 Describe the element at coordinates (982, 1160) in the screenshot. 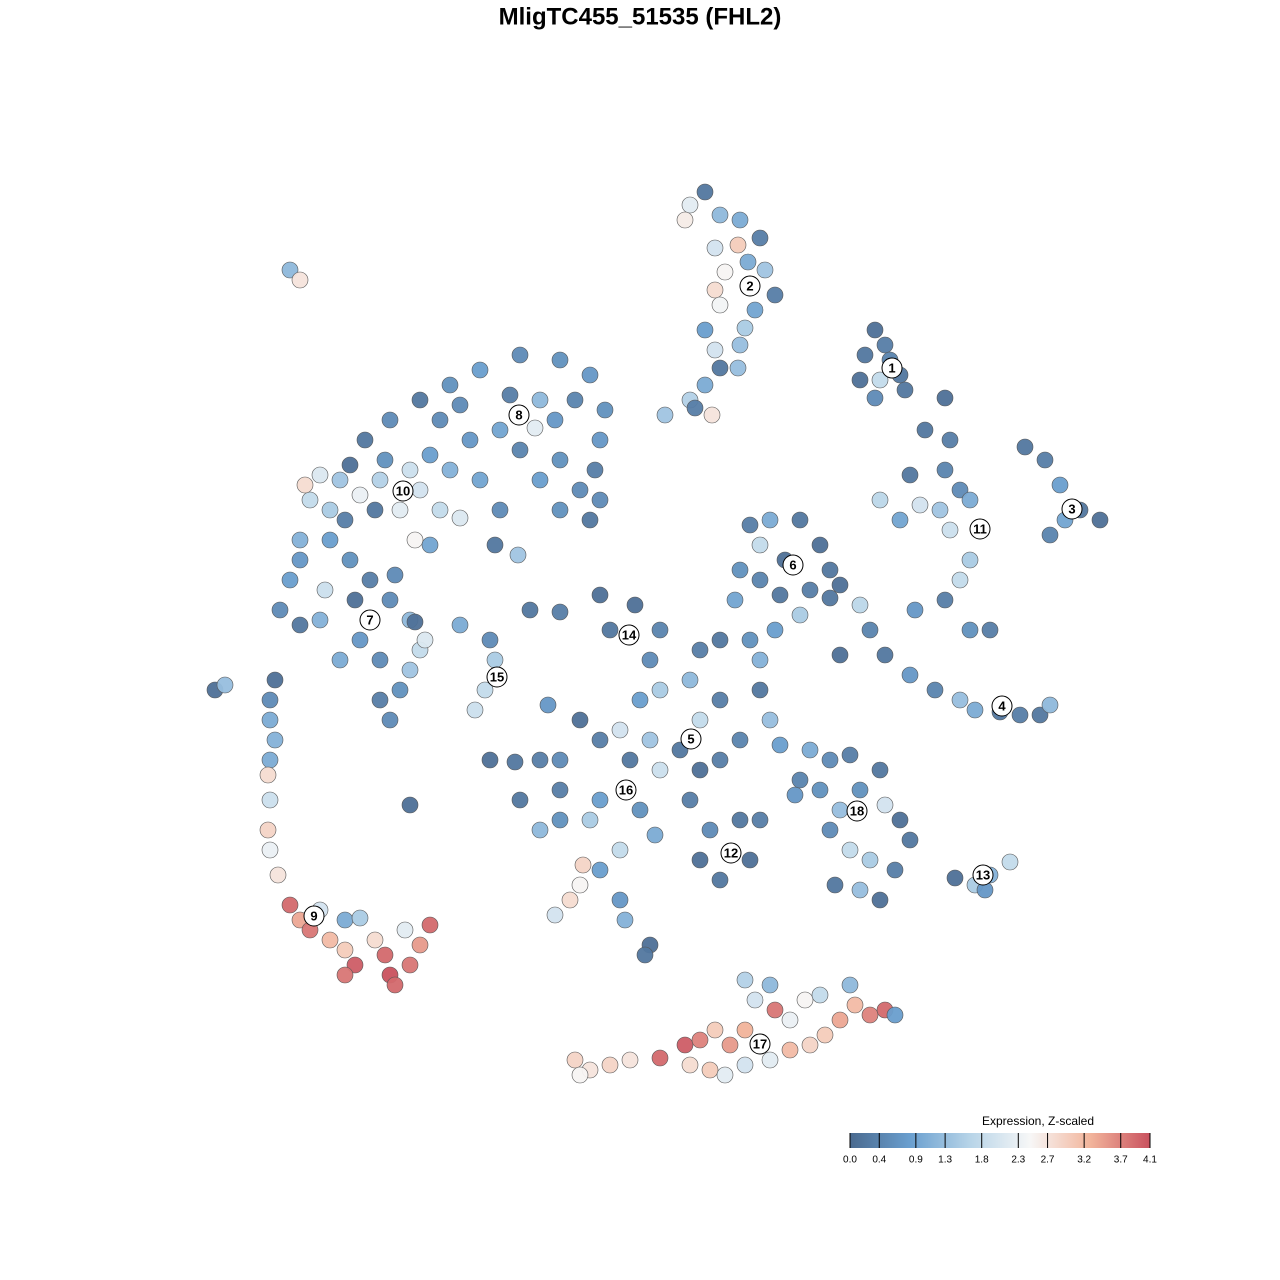

I see `colorbar-tick-label: 1.8` at that location.